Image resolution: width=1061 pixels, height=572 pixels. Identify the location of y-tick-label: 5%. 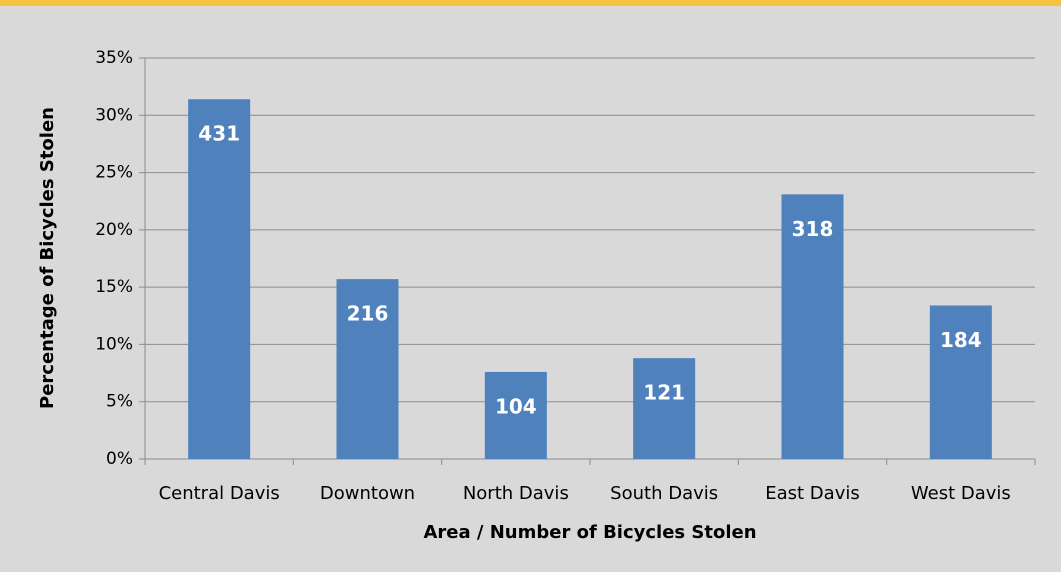
(119, 402).